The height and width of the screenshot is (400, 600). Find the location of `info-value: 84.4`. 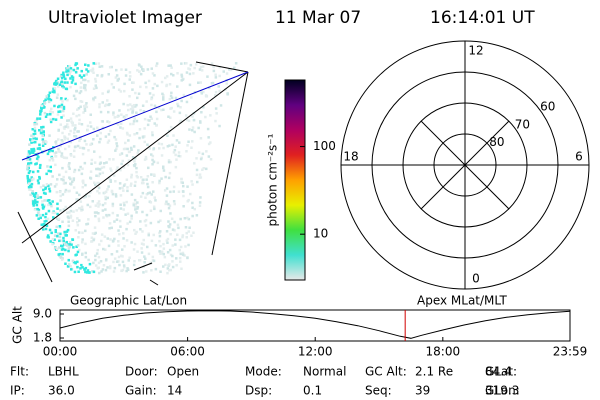

info-value: 84.4 is located at coordinates (498, 372).